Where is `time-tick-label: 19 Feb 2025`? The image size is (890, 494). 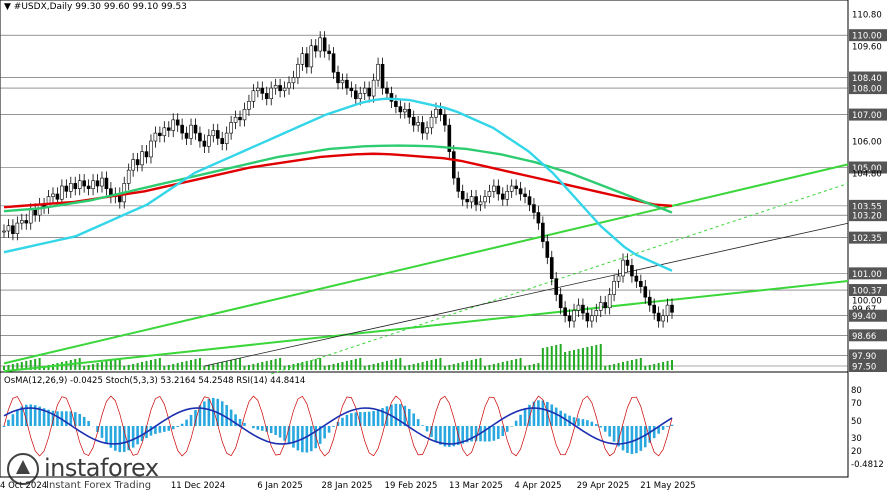 time-tick-label: 19 Feb 2025 is located at coordinates (411, 486).